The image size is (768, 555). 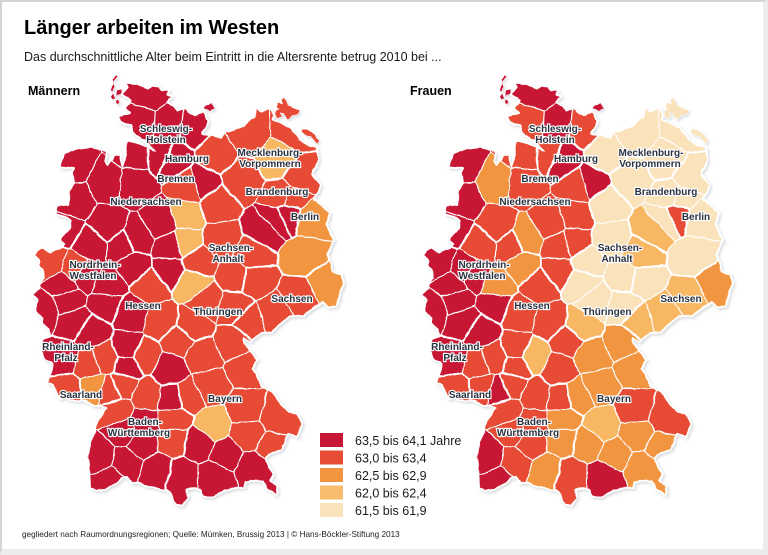 I want to click on svg-text: 63,0 bis 63,4, so click(x=391, y=459).